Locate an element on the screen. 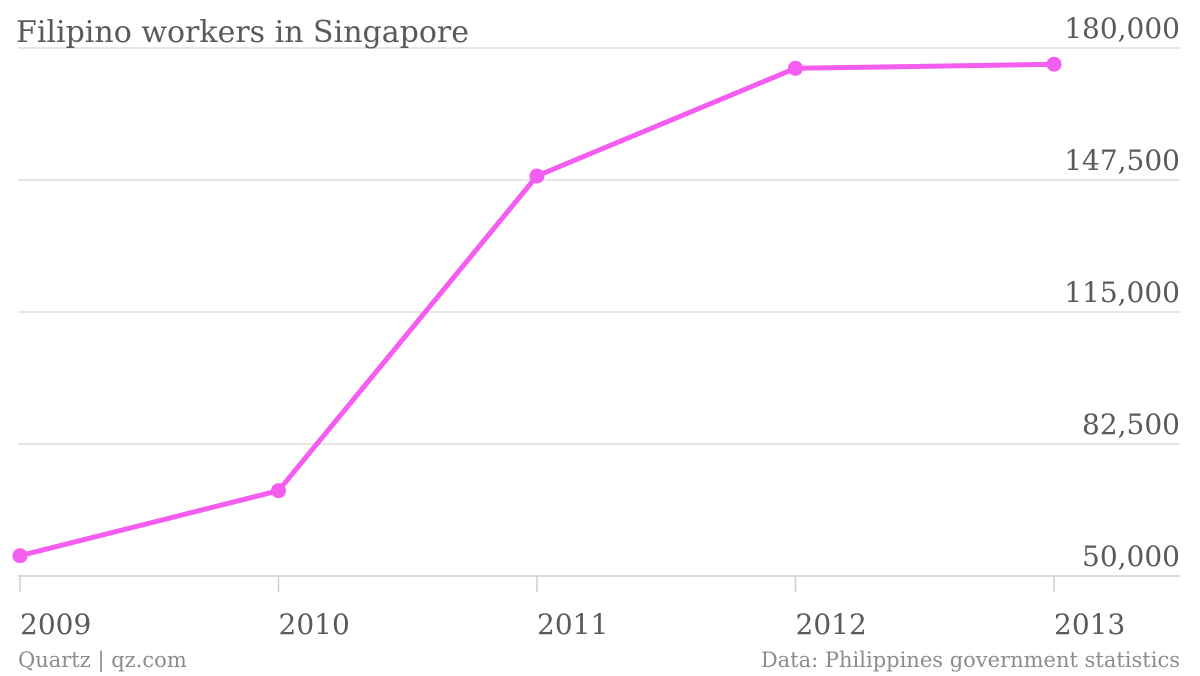 Image resolution: width=1200 pixels, height=676 pixels. x-tick-label: 2013 is located at coordinates (1089, 624).